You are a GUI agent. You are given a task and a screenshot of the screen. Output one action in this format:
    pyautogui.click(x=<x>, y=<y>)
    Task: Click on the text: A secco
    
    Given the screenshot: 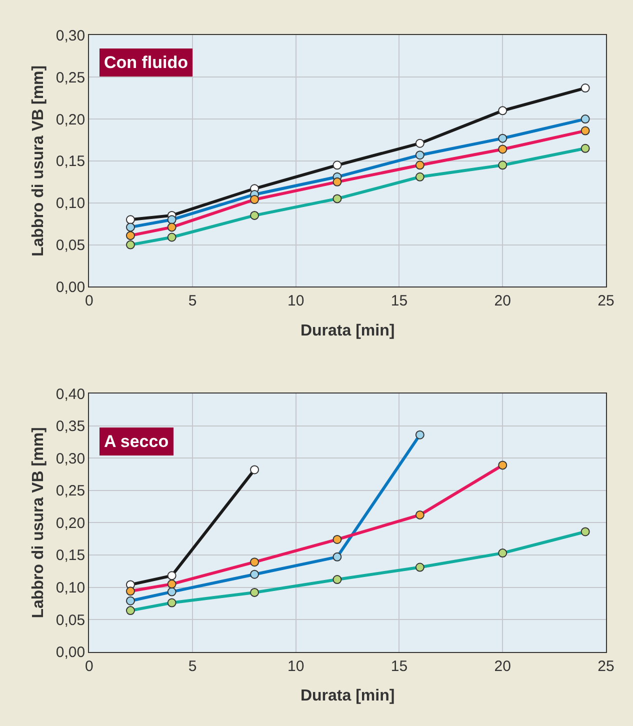 What is the action you would take?
    pyautogui.click(x=136, y=441)
    